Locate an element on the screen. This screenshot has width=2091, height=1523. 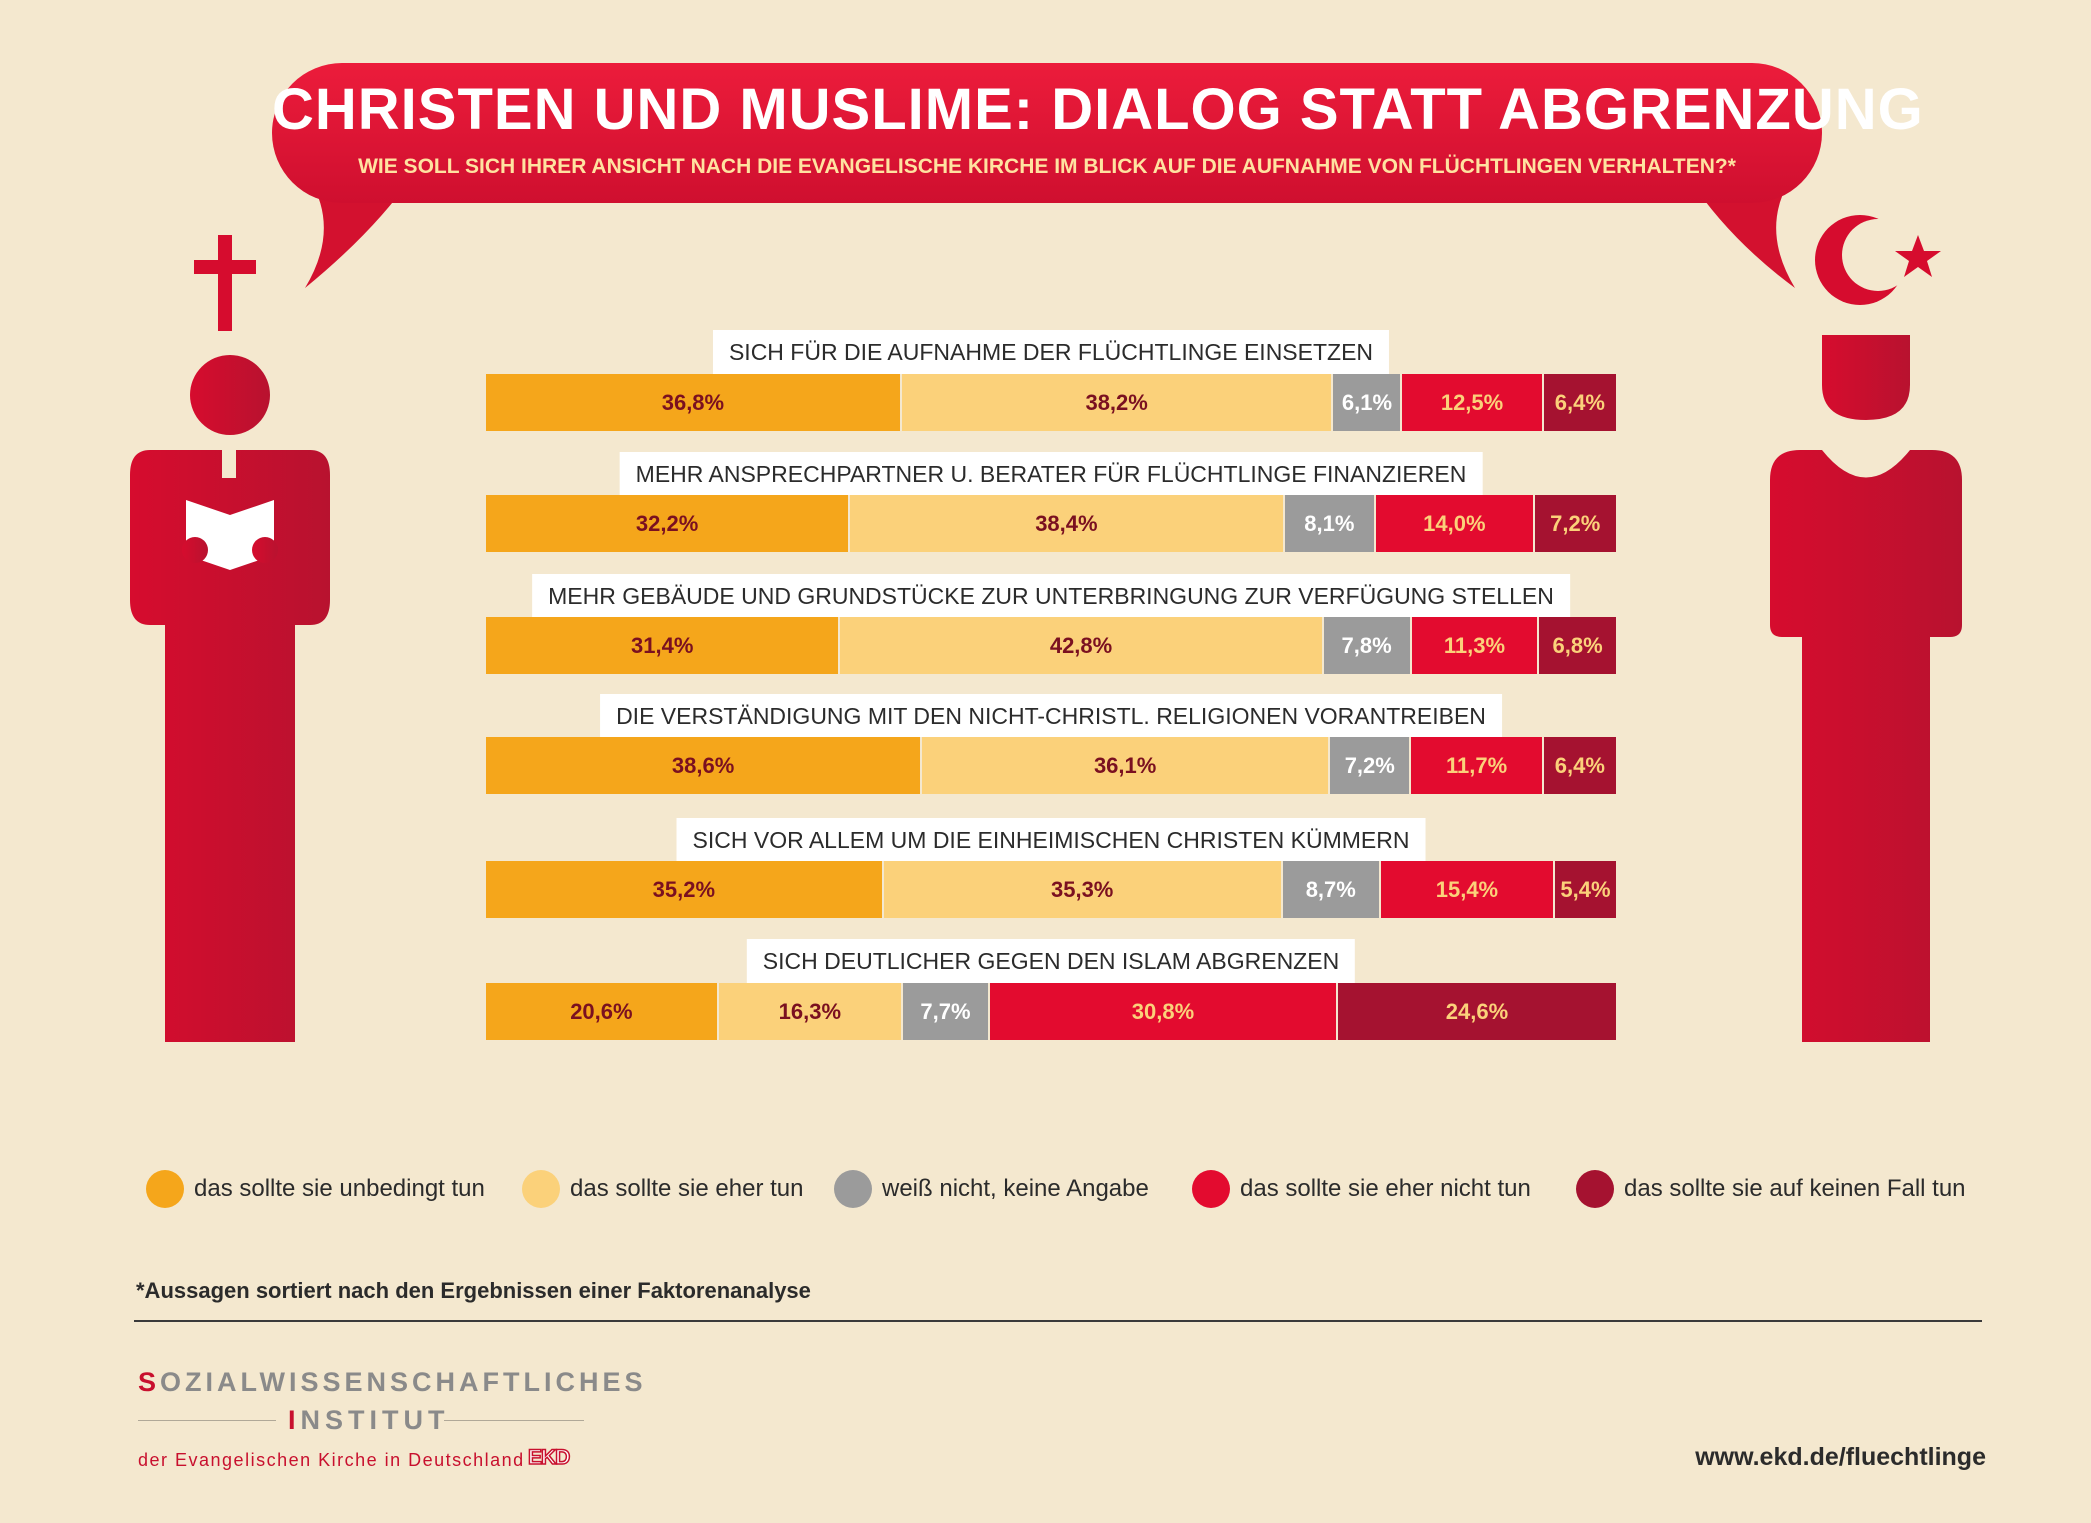
christian-figure-with-cross-icon is located at coordinates (230, 638).